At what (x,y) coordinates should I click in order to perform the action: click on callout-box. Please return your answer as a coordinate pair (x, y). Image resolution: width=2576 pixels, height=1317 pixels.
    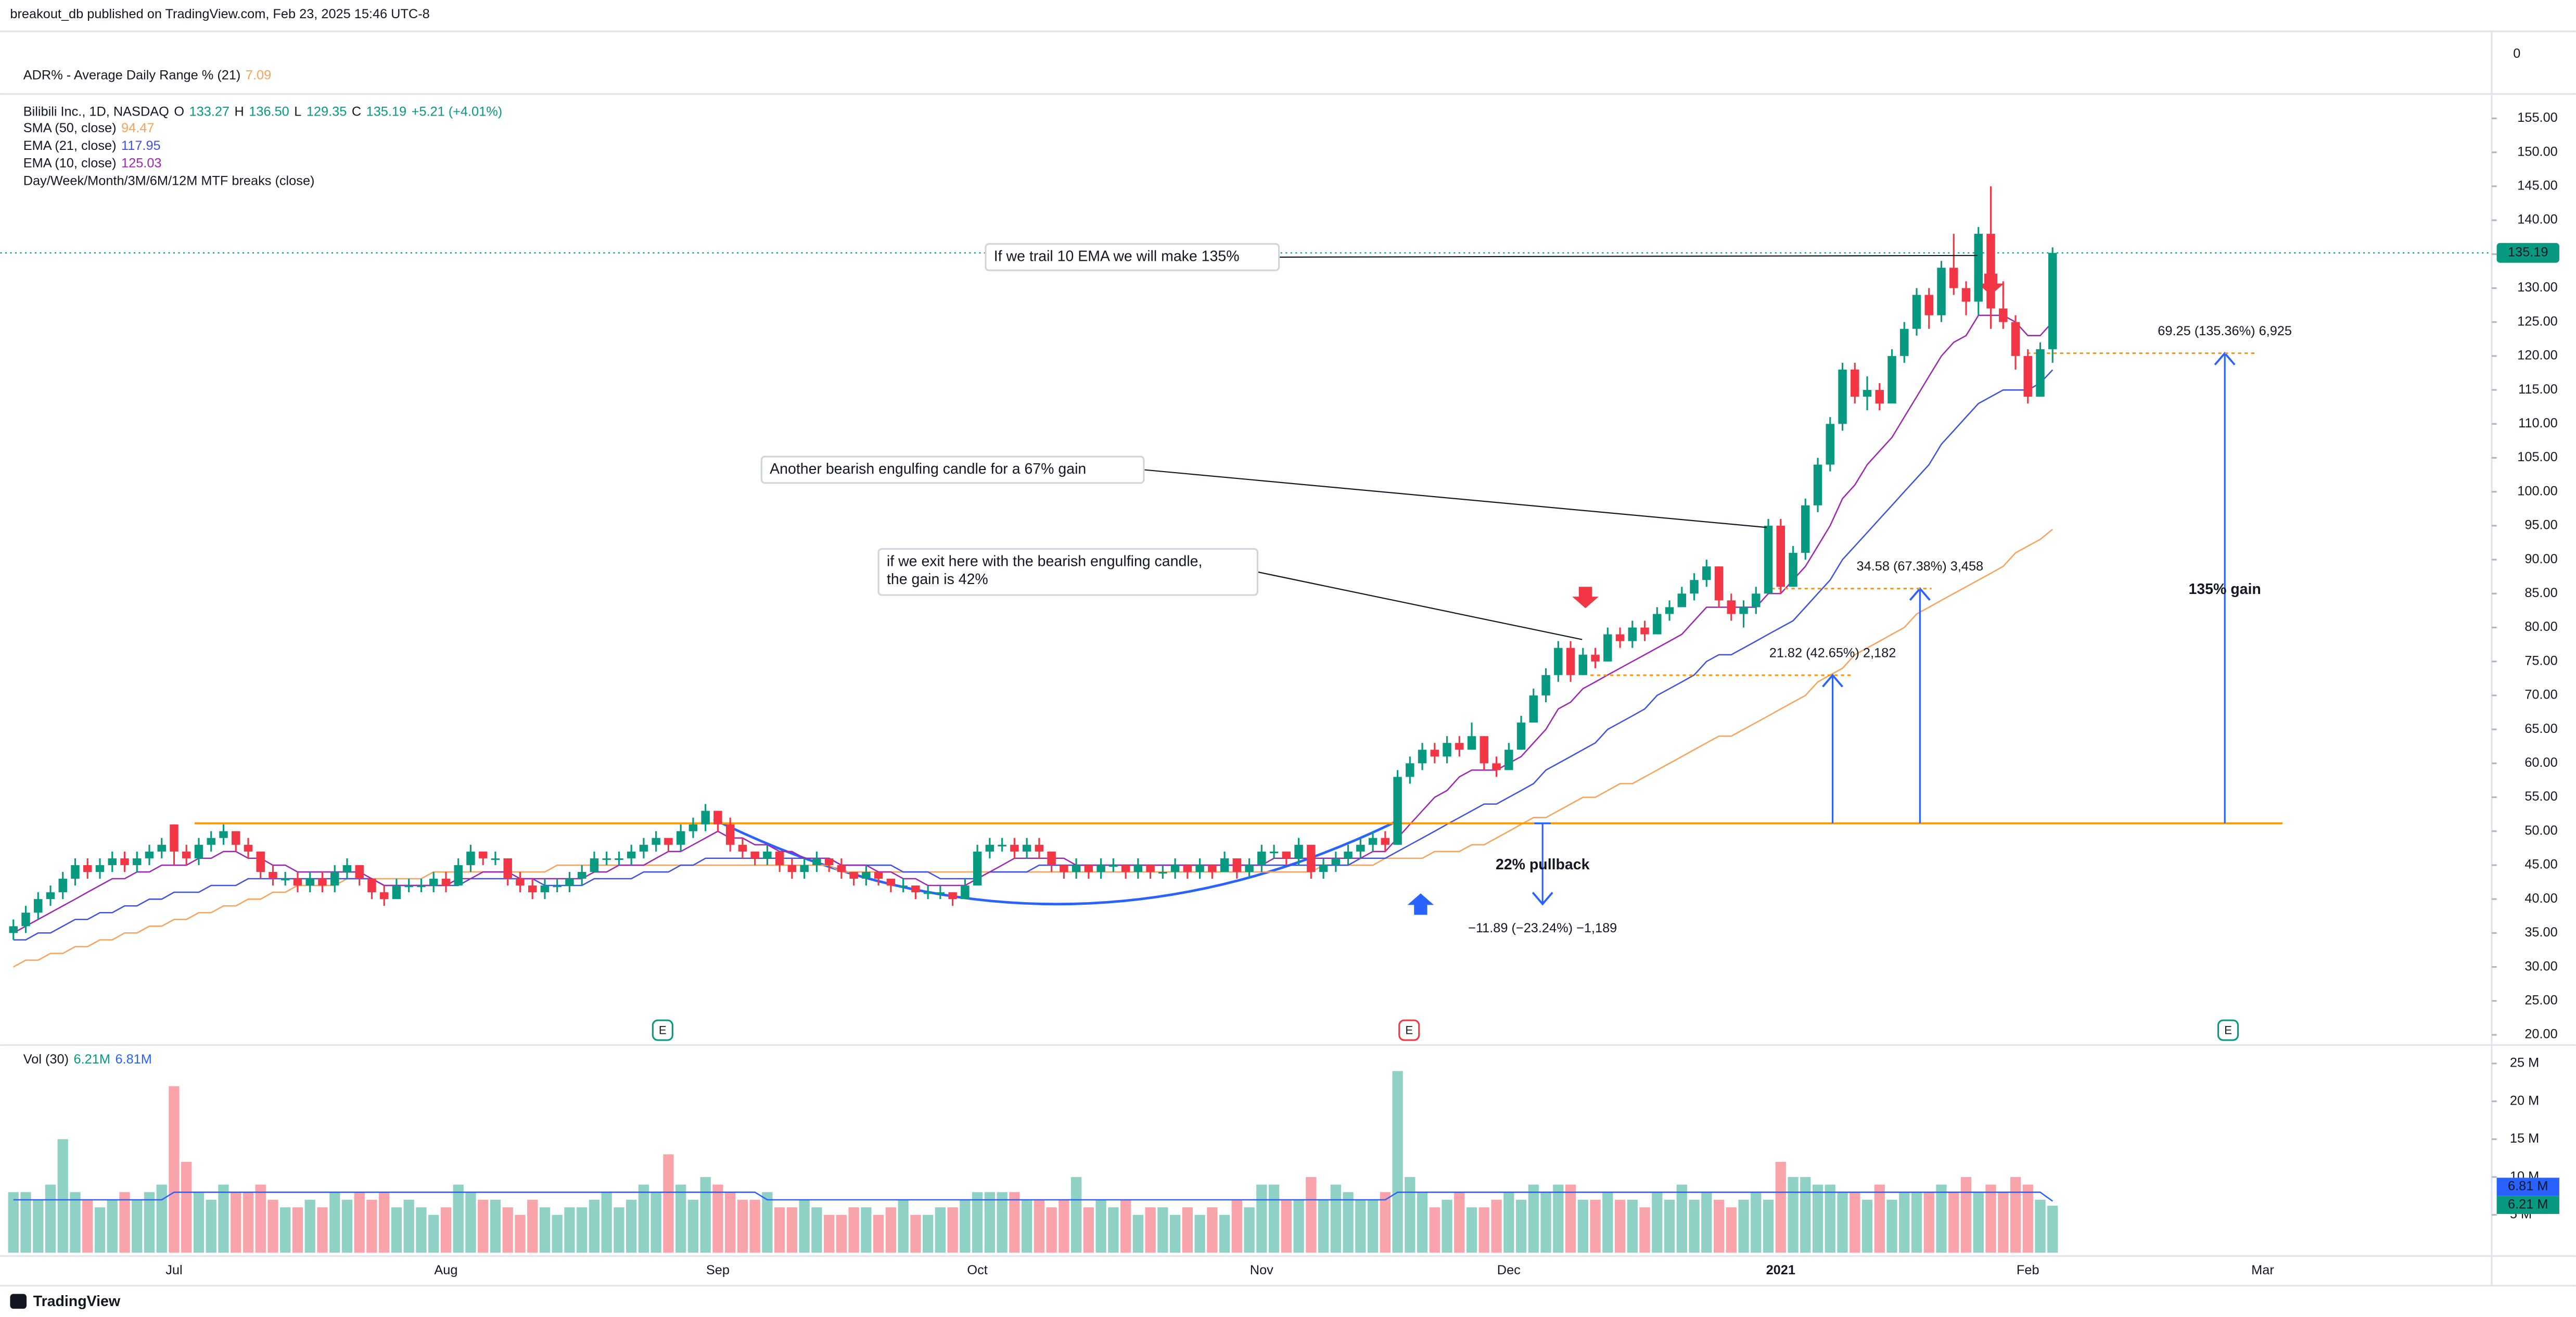
    Looking at the image, I should click on (952, 469).